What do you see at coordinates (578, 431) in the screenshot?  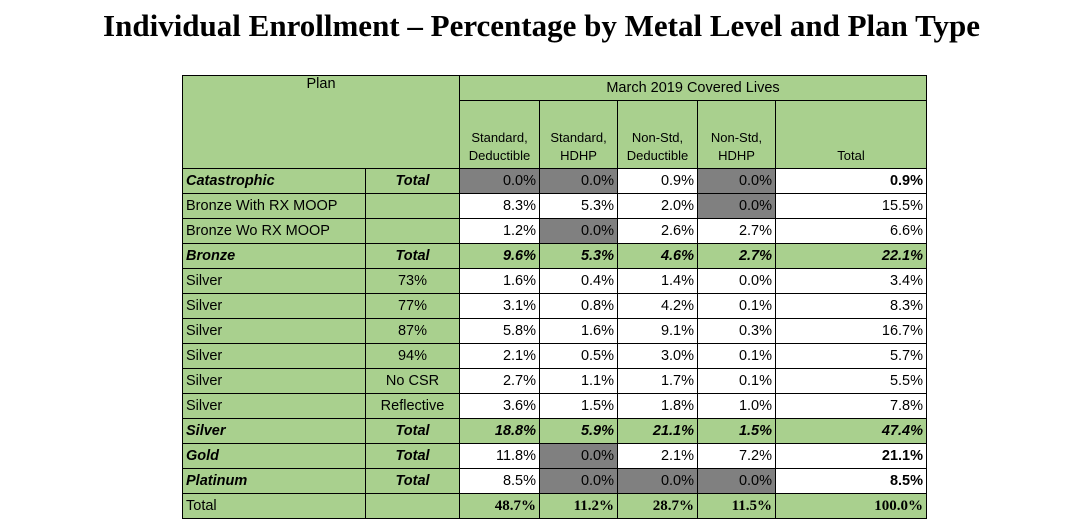 I see `value-cell: 5.9%` at bounding box center [578, 431].